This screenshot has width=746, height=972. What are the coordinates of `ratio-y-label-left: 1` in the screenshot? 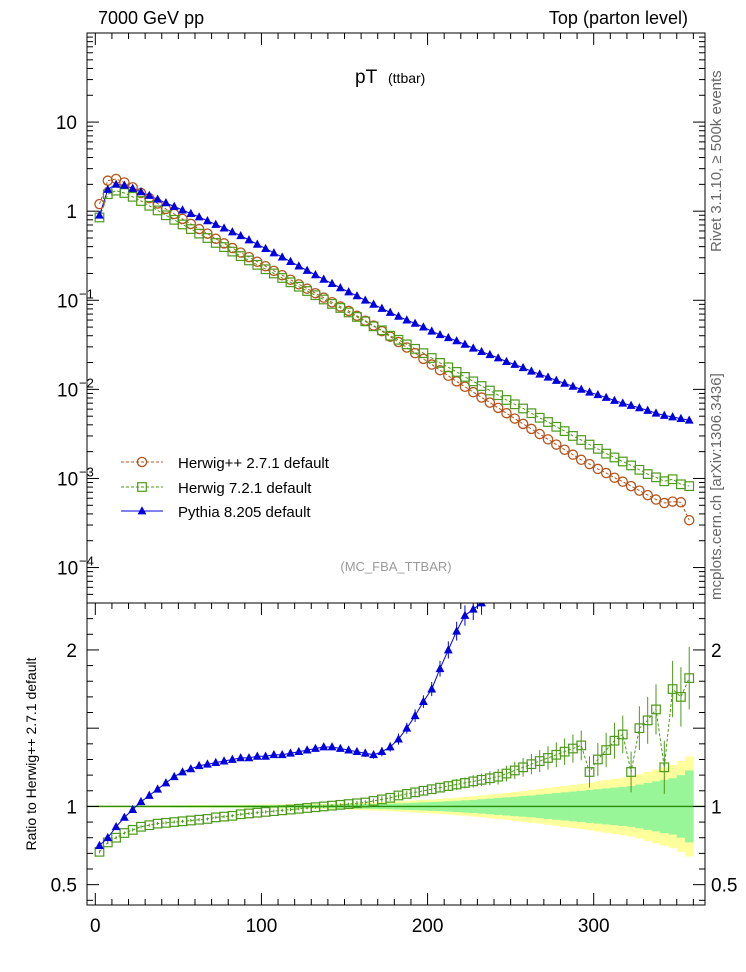 It's located at (71, 807).